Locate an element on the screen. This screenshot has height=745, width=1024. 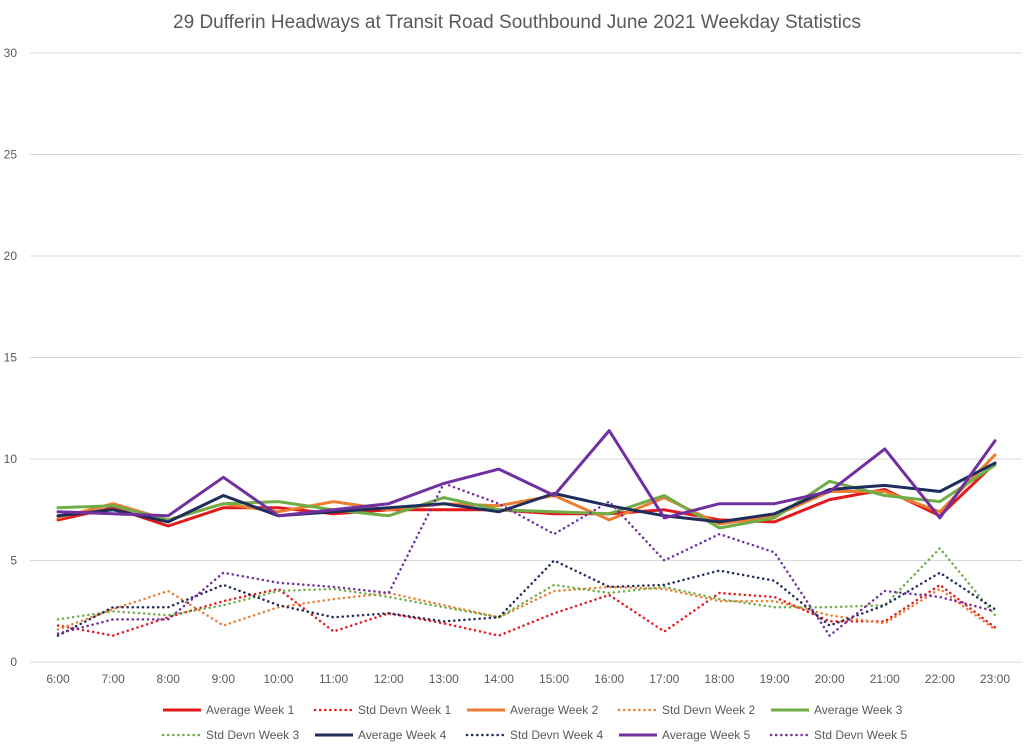
x-tick-label: 6:00 is located at coordinates (58, 679).